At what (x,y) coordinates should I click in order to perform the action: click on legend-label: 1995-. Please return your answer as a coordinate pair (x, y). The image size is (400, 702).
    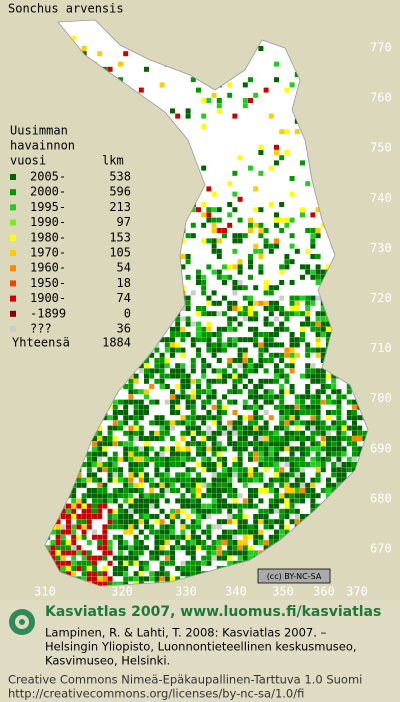
    Looking at the image, I should click on (48, 207).